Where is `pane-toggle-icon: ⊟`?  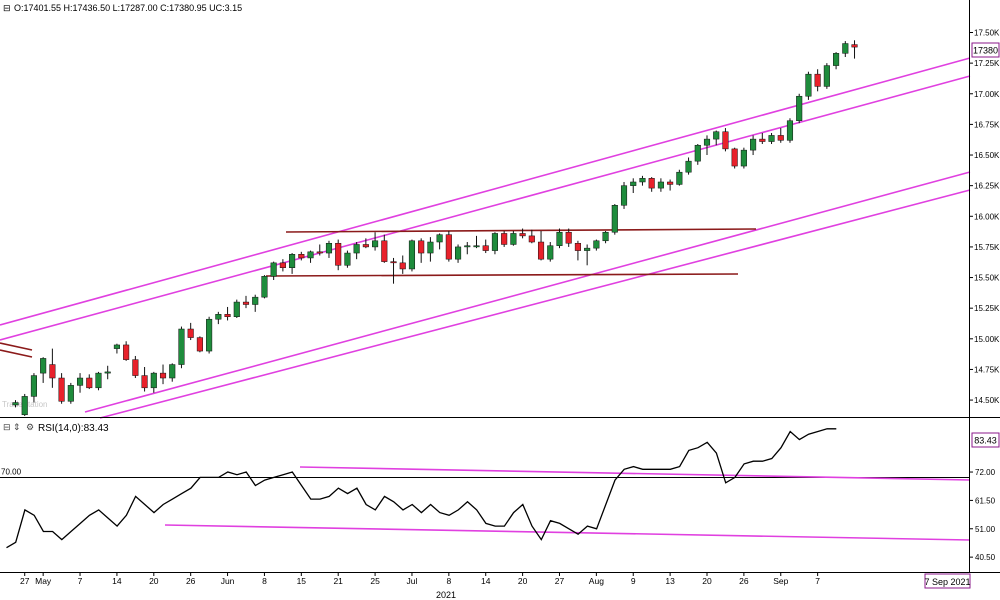
pane-toggle-icon: ⊟ is located at coordinates (7, 8).